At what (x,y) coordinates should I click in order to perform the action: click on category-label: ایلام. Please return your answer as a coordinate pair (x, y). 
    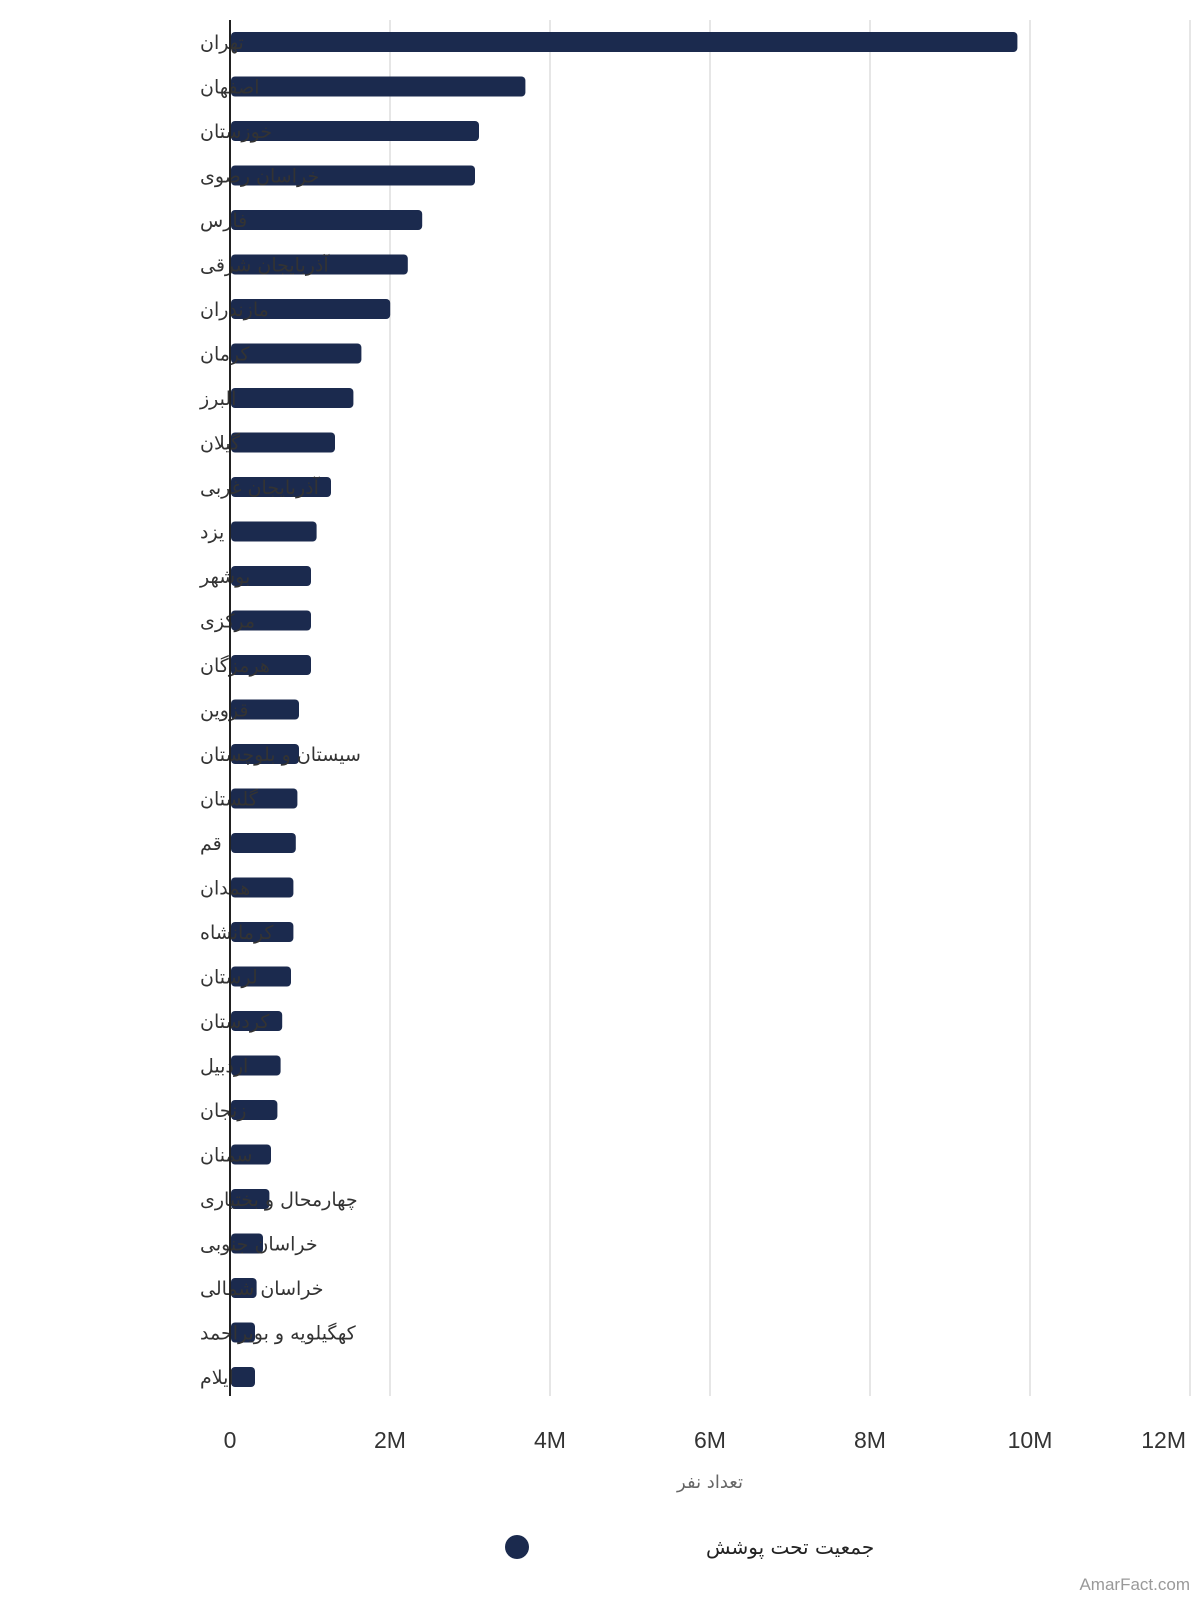
    Looking at the image, I should click on (217, 1378).